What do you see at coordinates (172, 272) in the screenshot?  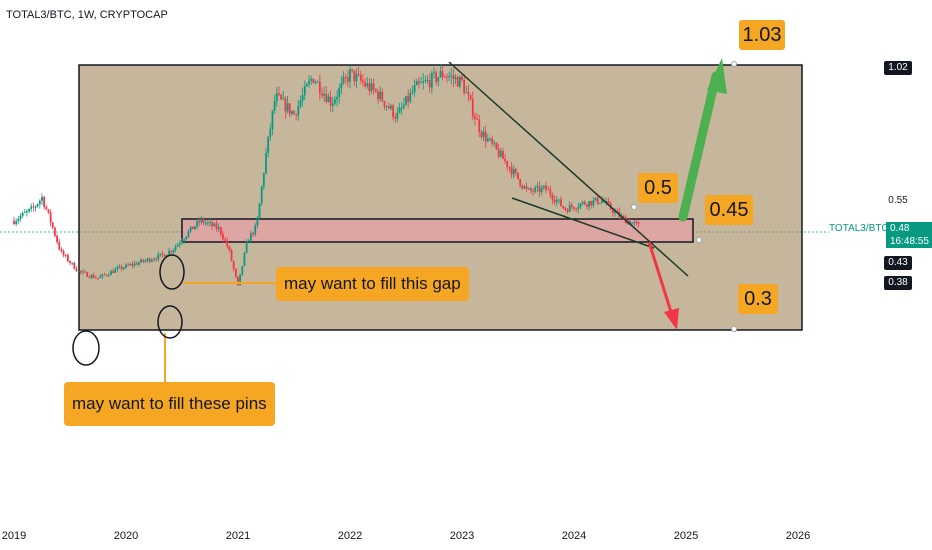 I see `gap-circle-2020` at bounding box center [172, 272].